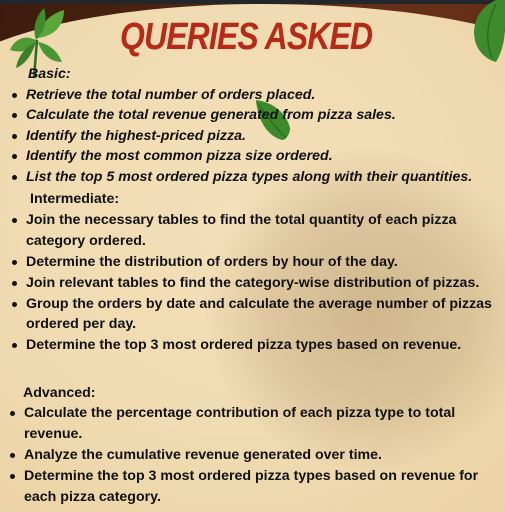 The image size is (505, 512). I want to click on advanced-heading: Advanced:, so click(59, 393).